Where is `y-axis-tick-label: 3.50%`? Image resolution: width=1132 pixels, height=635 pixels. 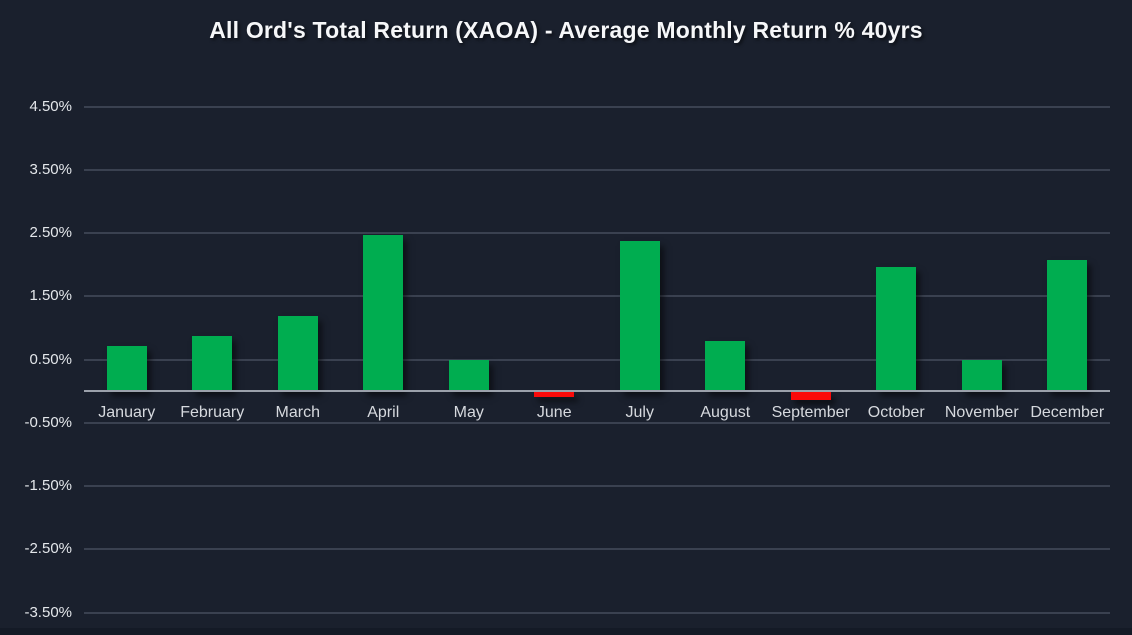 y-axis-tick-label: 3.50% is located at coordinates (50, 169).